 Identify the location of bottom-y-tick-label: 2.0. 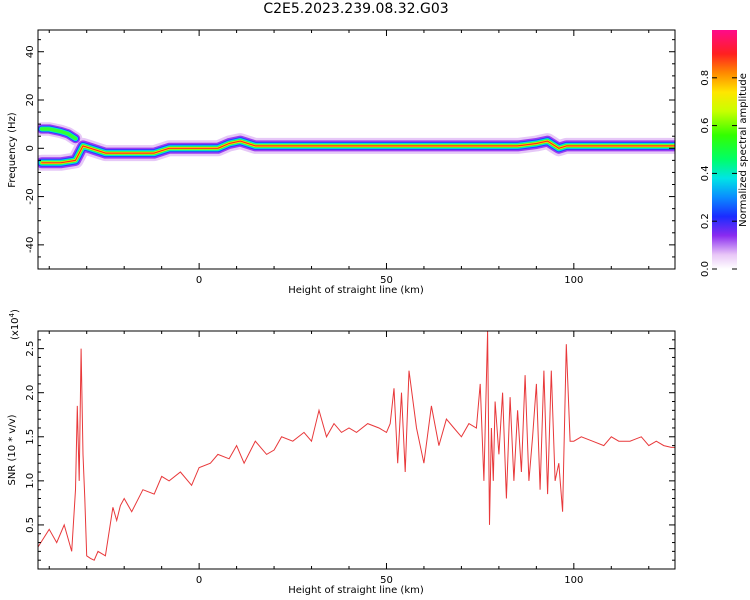
(30, 393).